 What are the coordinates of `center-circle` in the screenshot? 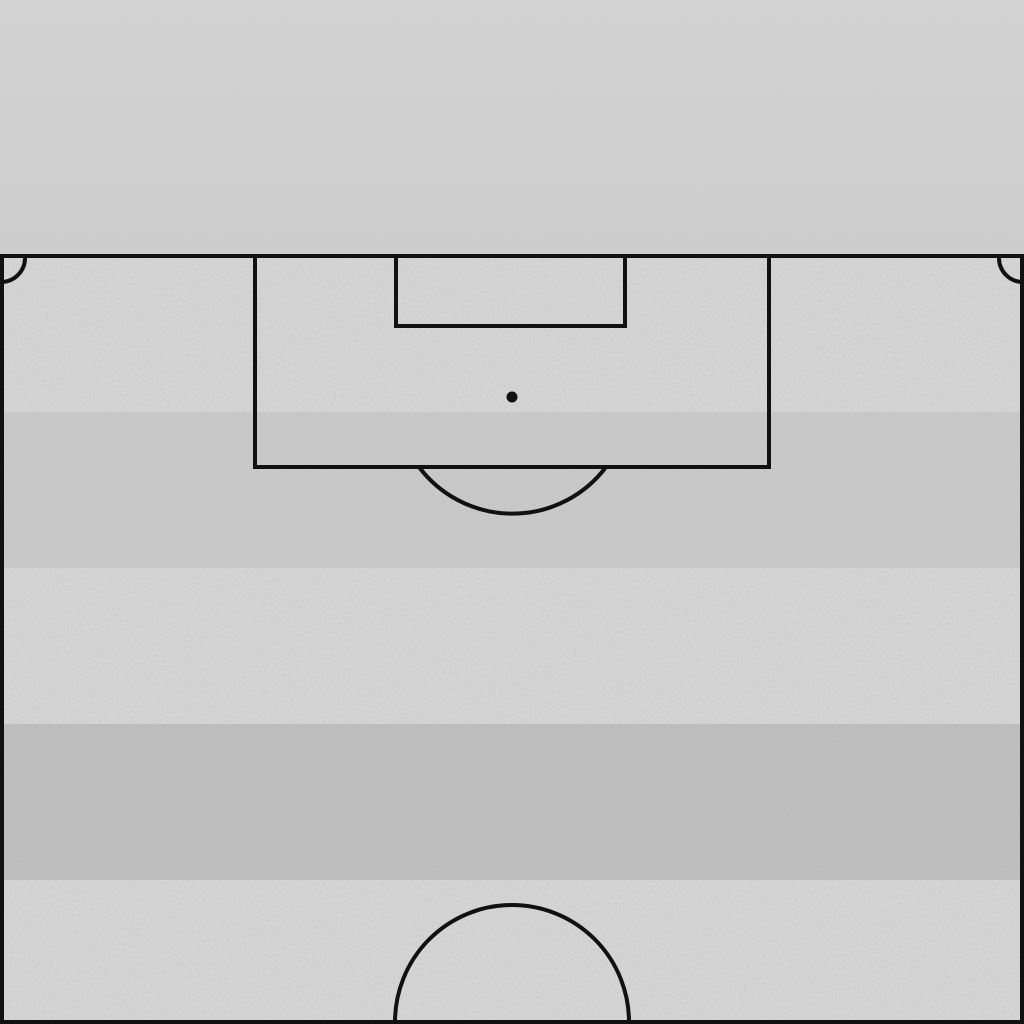 It's located at (512, 963).